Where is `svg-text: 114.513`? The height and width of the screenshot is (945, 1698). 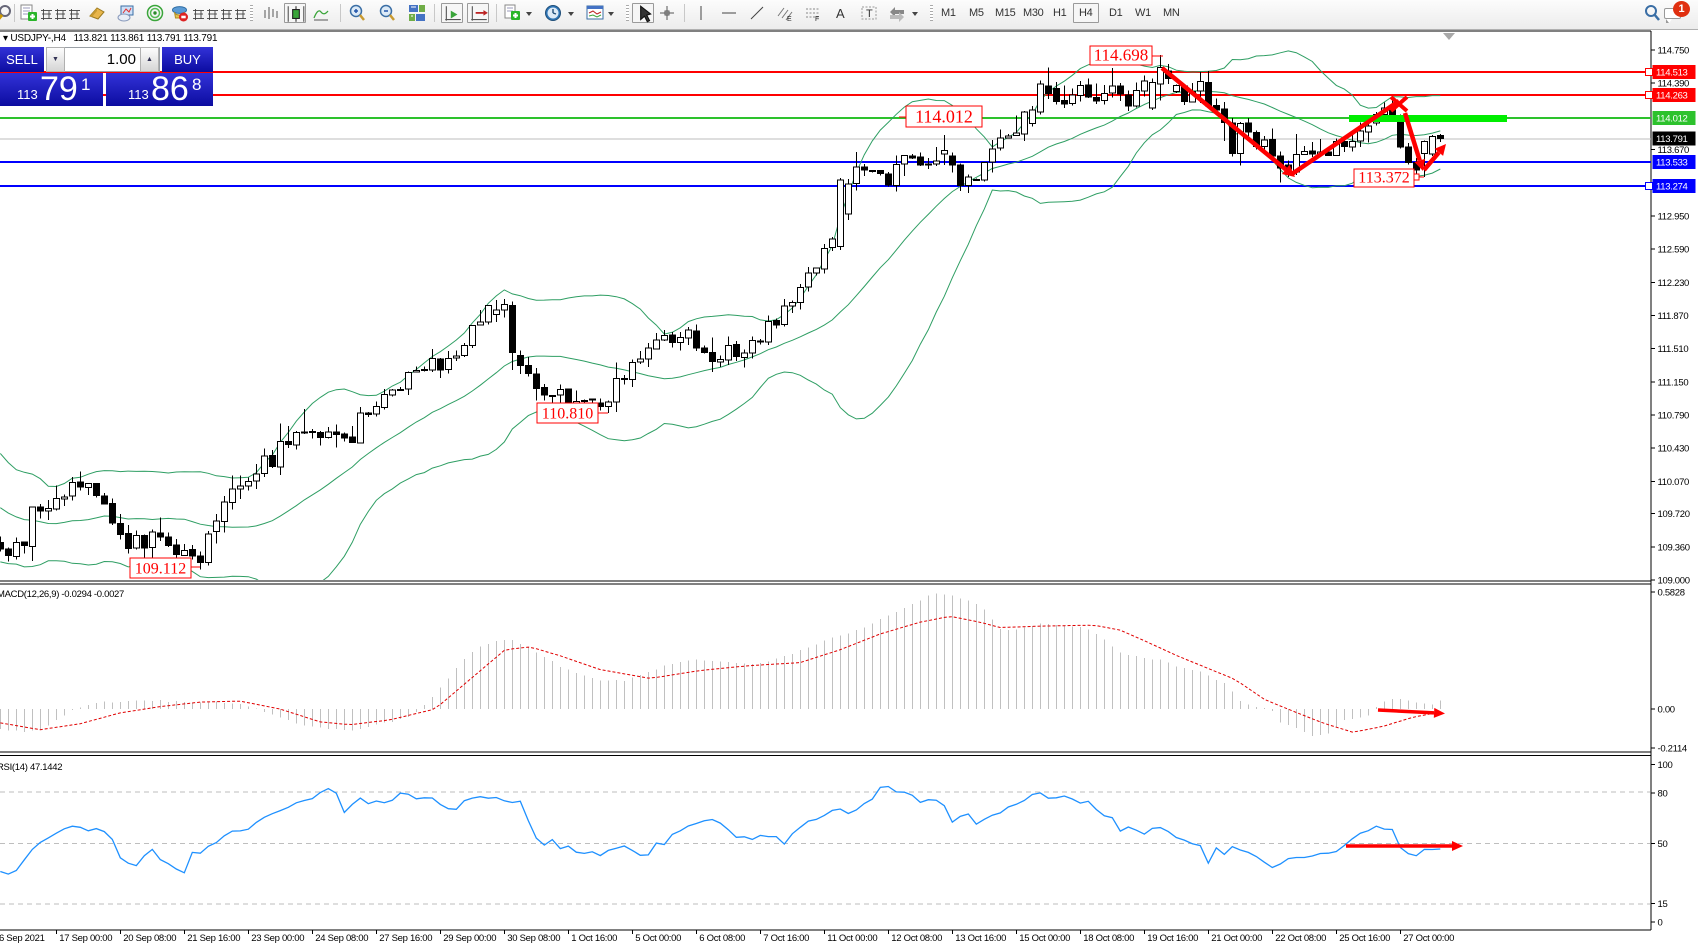 svg-text: 114.513 is located at coordinates (1672, 72).